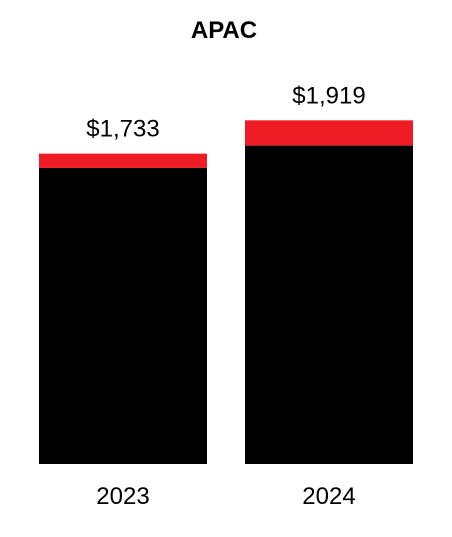 The image size is (452, 537). Describe the element at coordinates (328, 496) in the screenshot. I see `category-label-2024: 2024` at that location.